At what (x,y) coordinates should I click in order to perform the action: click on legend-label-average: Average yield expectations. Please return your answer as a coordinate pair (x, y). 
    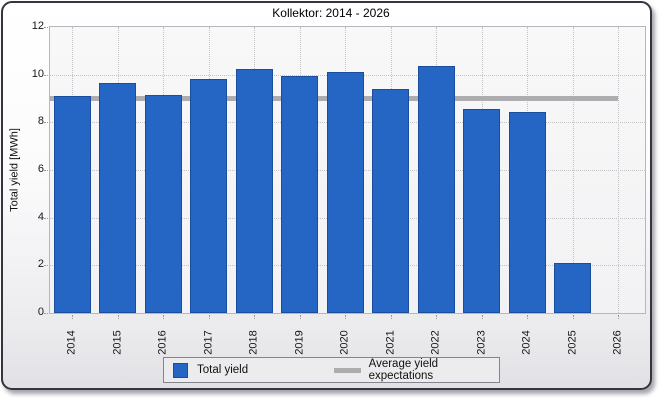
    Looking at the image, I should click on (403, 370).